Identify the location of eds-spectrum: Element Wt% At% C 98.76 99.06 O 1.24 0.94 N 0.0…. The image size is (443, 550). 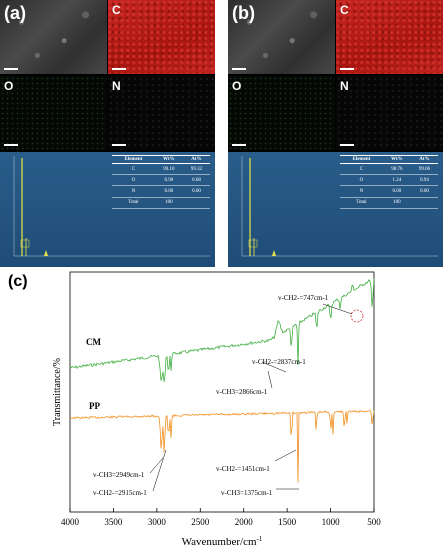
(335, 209).